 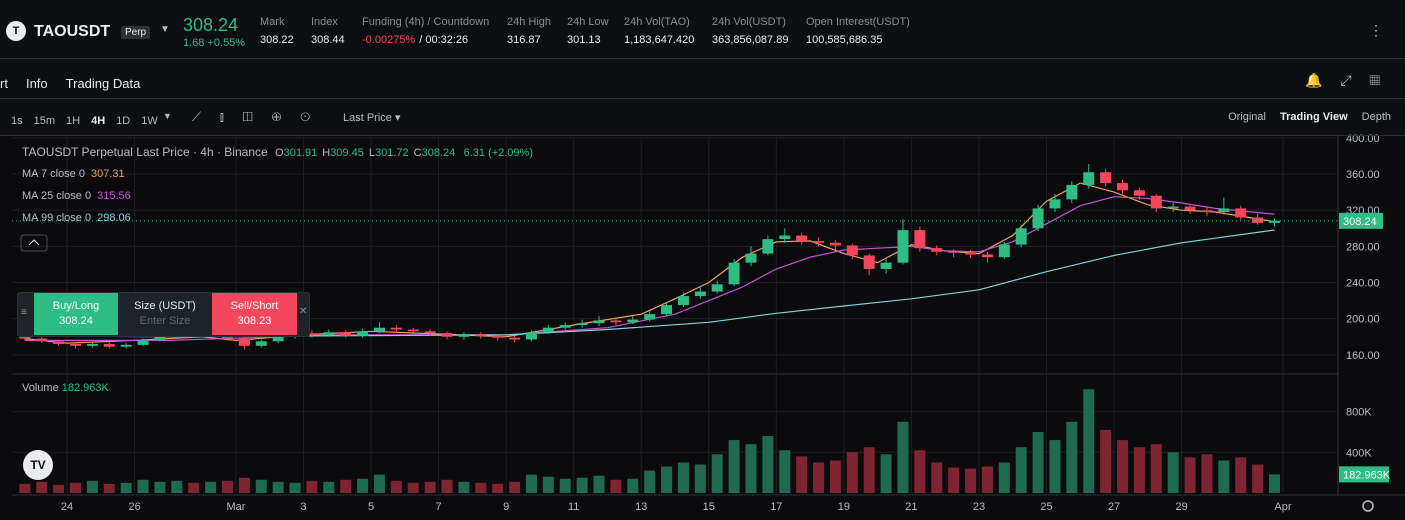 I want to click on sell-label: Sell/Short, so click(x=254, y=306).